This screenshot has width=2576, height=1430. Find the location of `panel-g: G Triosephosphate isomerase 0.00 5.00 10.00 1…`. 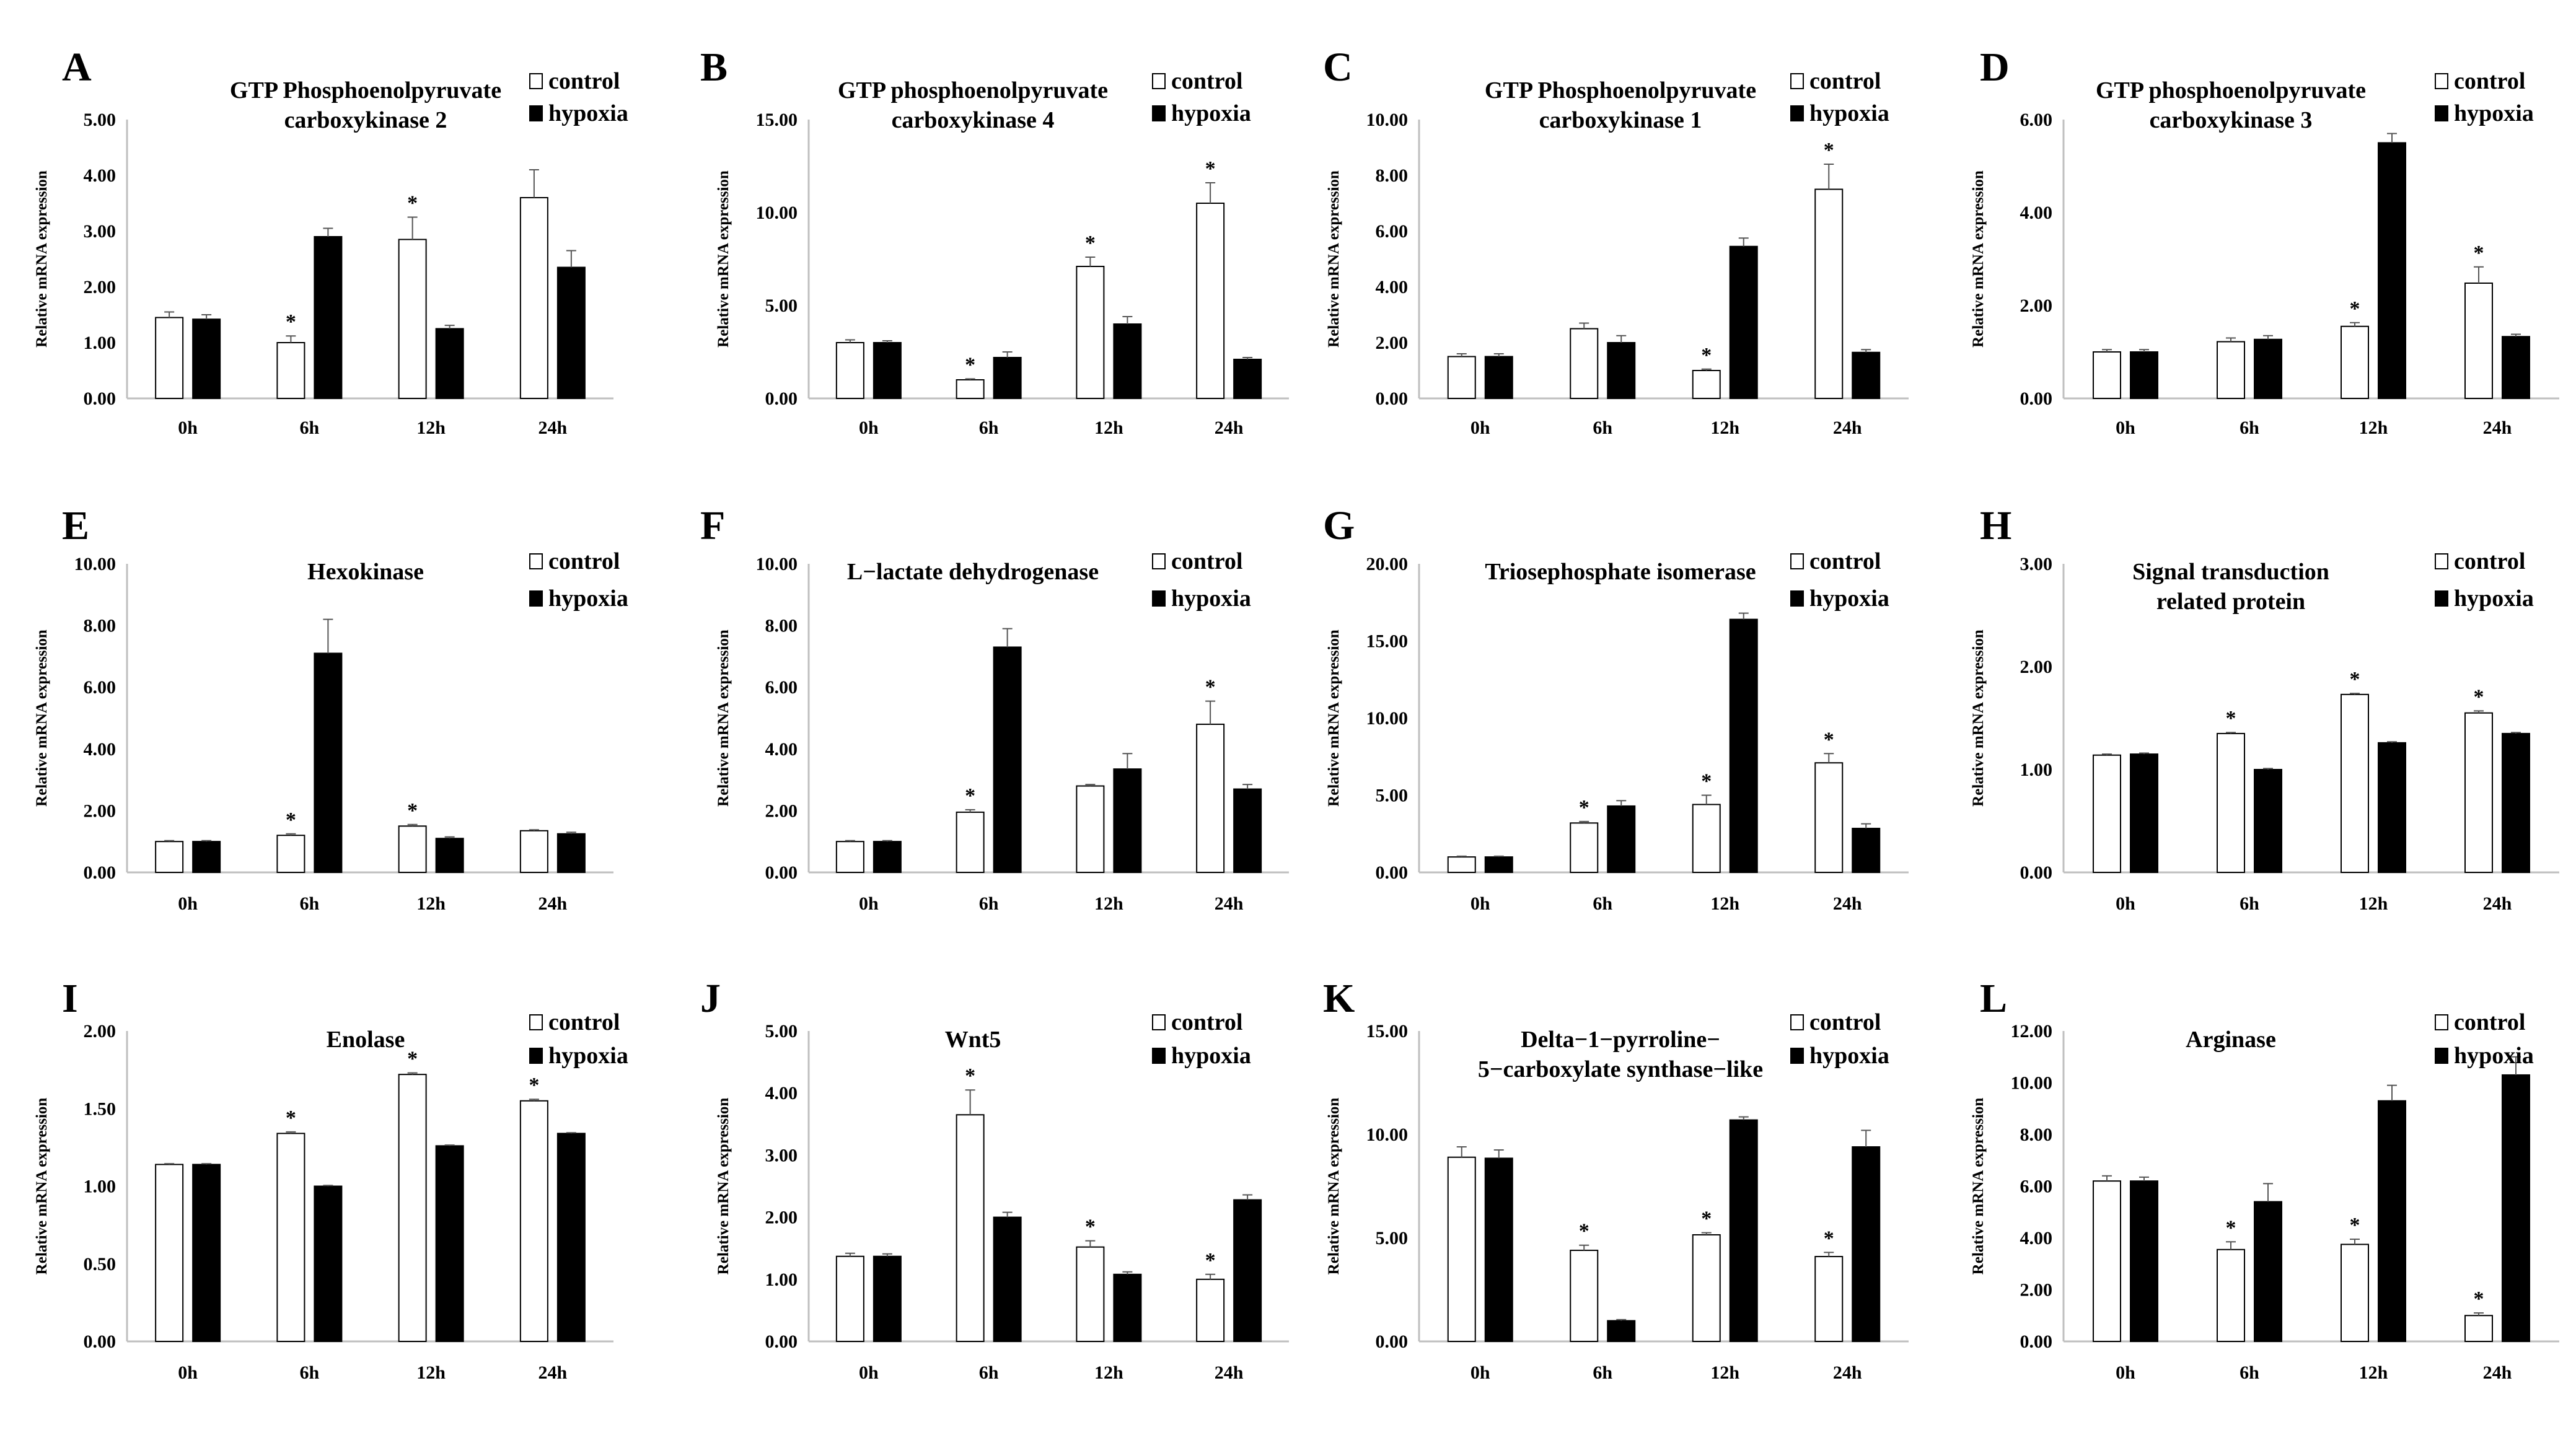

panel-g: G Triosephosphate isomerase 0.00 5.00 10.00 1… is located at coordinates (1616, 708).